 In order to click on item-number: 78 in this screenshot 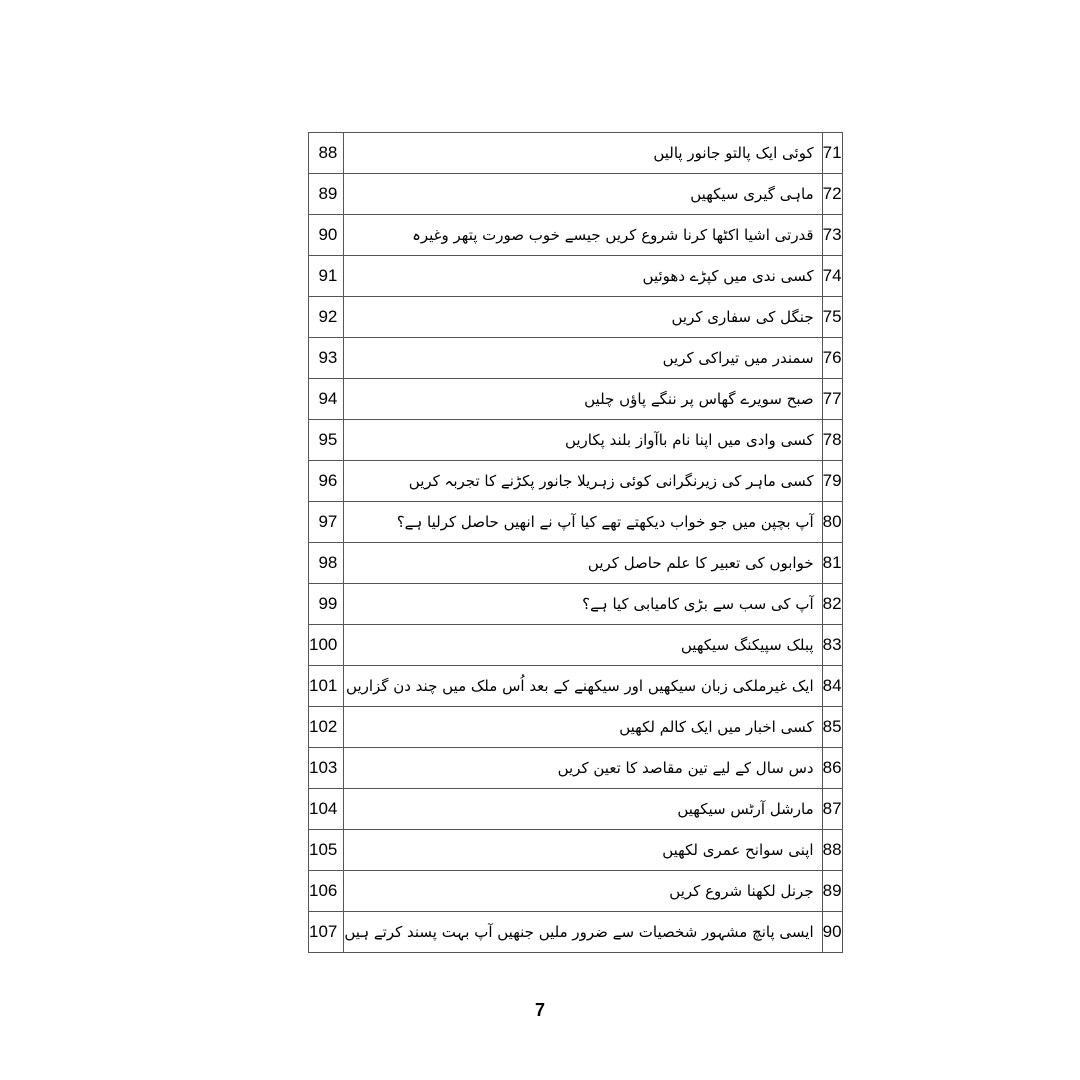, I will do `click(832, 440)`.